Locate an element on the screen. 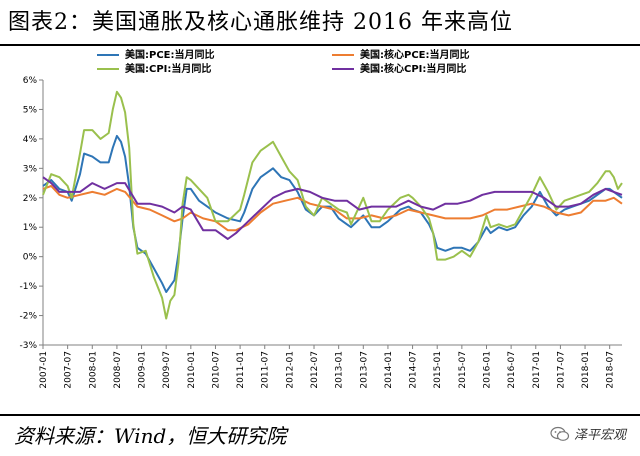 This screenshot has height=456, width=640. x-tick-label: 2007-01 is located at coordinates (44, 370).